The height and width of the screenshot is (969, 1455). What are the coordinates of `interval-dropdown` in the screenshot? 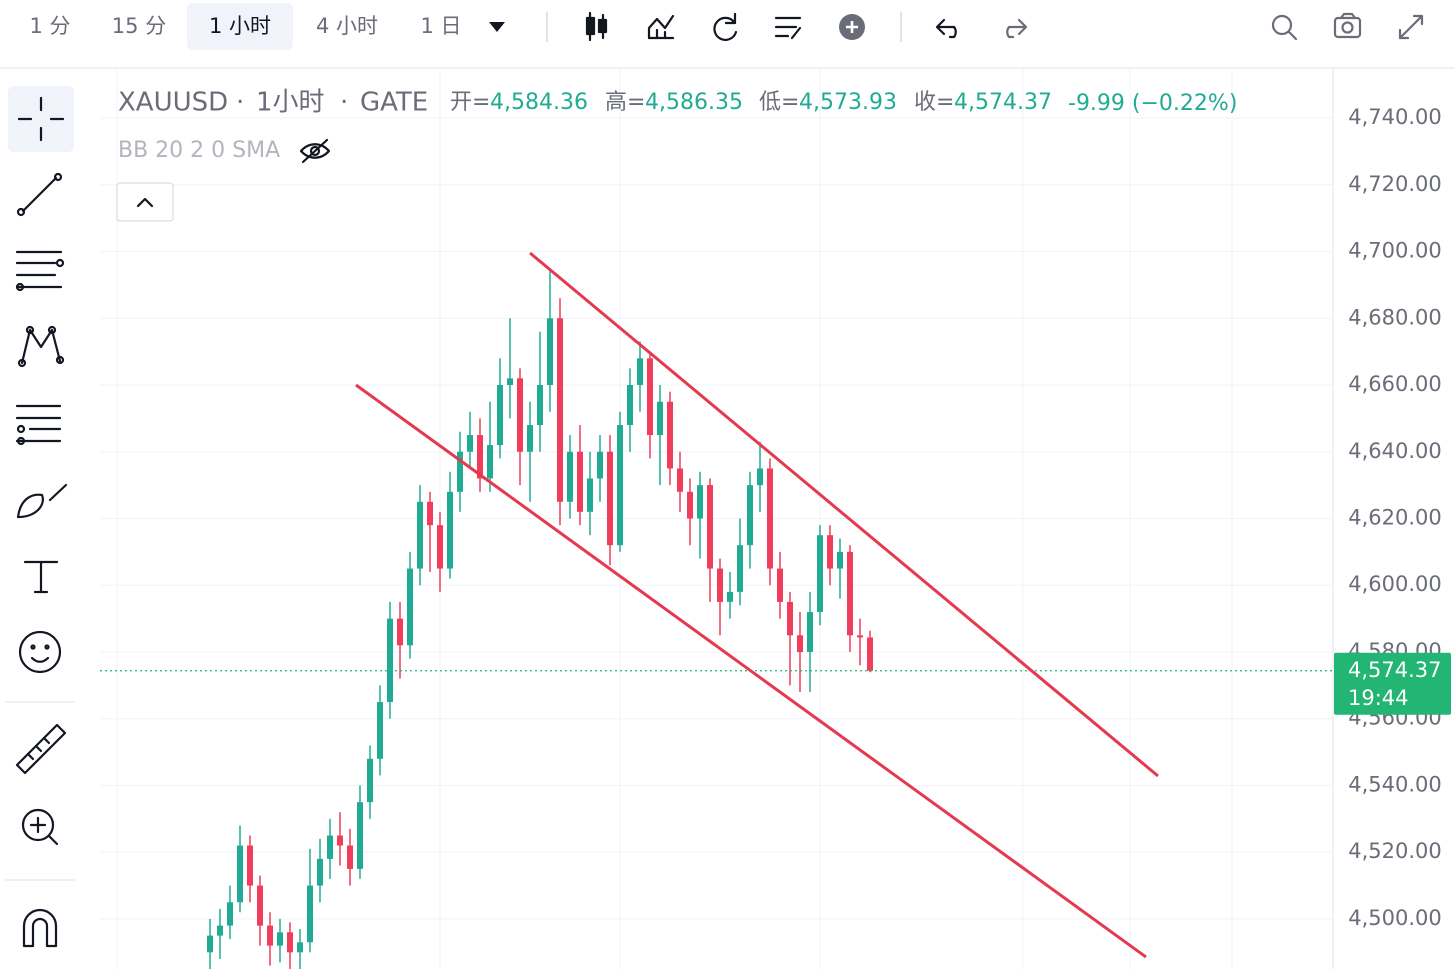 It's located at (497, 27).